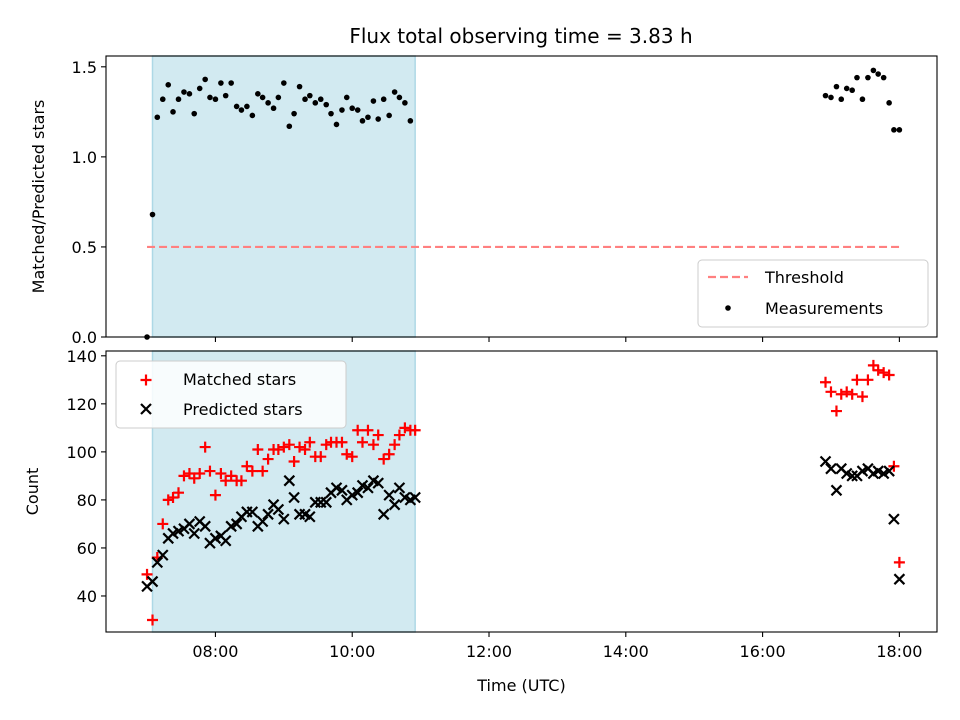 This screenshot has height=720, width=960. I want to click on legend: Threshold Measurements, so click(813, 293).